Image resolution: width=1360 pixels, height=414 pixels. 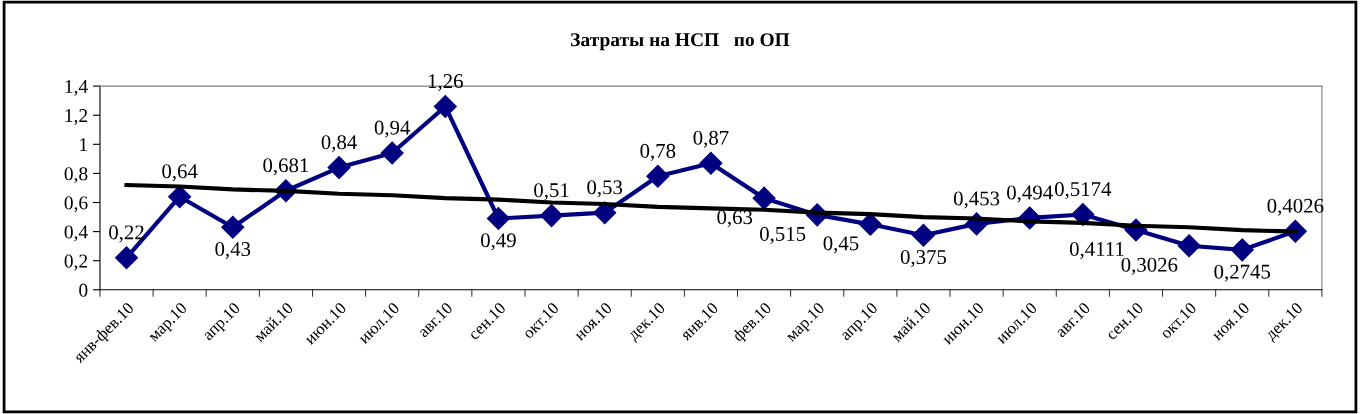 I want to click on data-label: 0,494, so click(x=1030, y=194).